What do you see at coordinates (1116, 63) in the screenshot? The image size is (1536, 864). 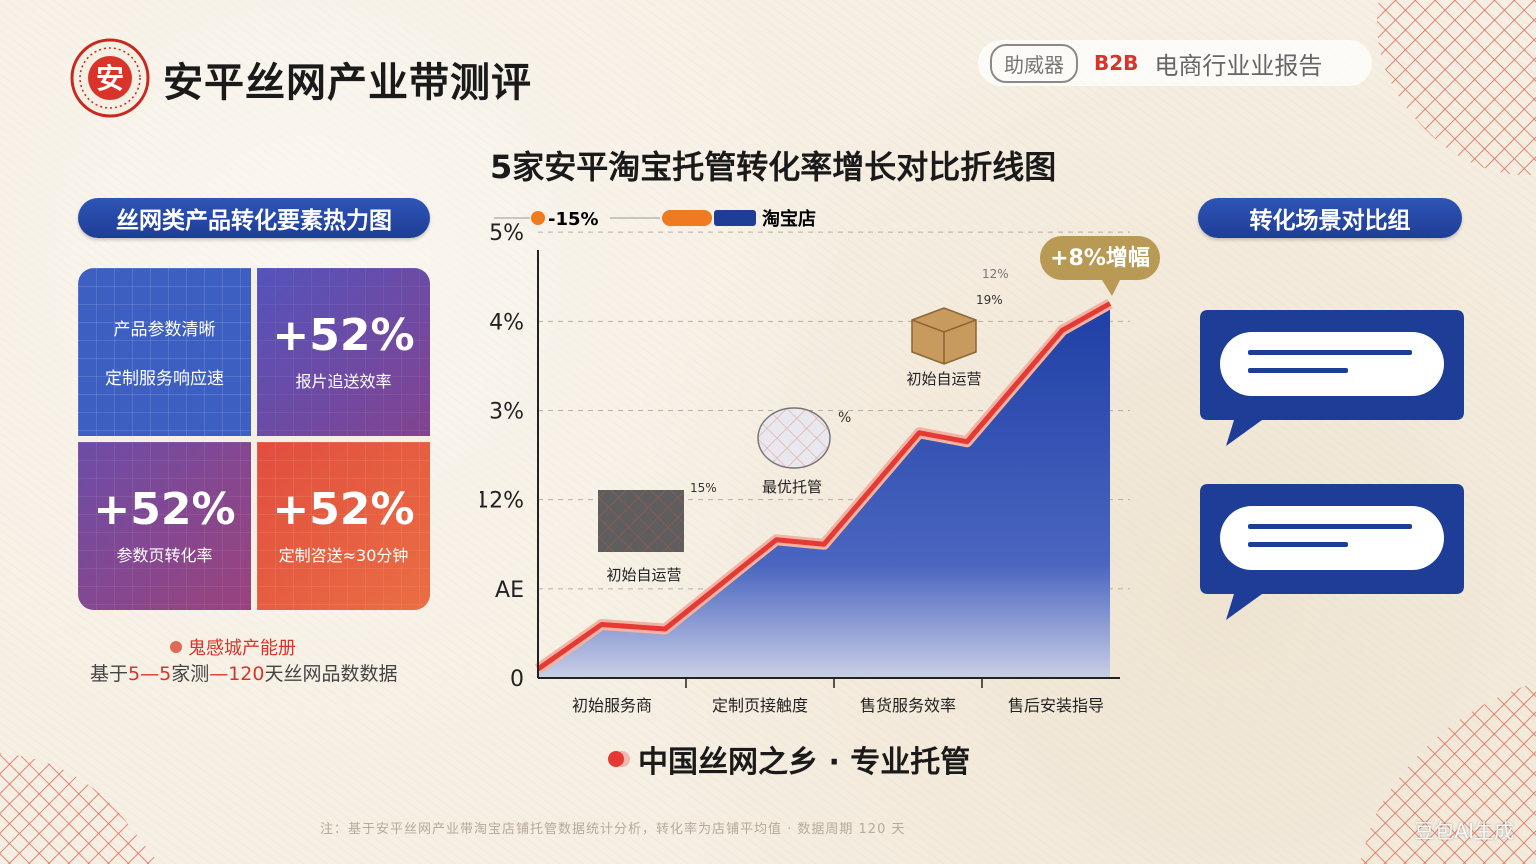 I see `badge-b2b: B2B` at bounding box center [1116, 63].